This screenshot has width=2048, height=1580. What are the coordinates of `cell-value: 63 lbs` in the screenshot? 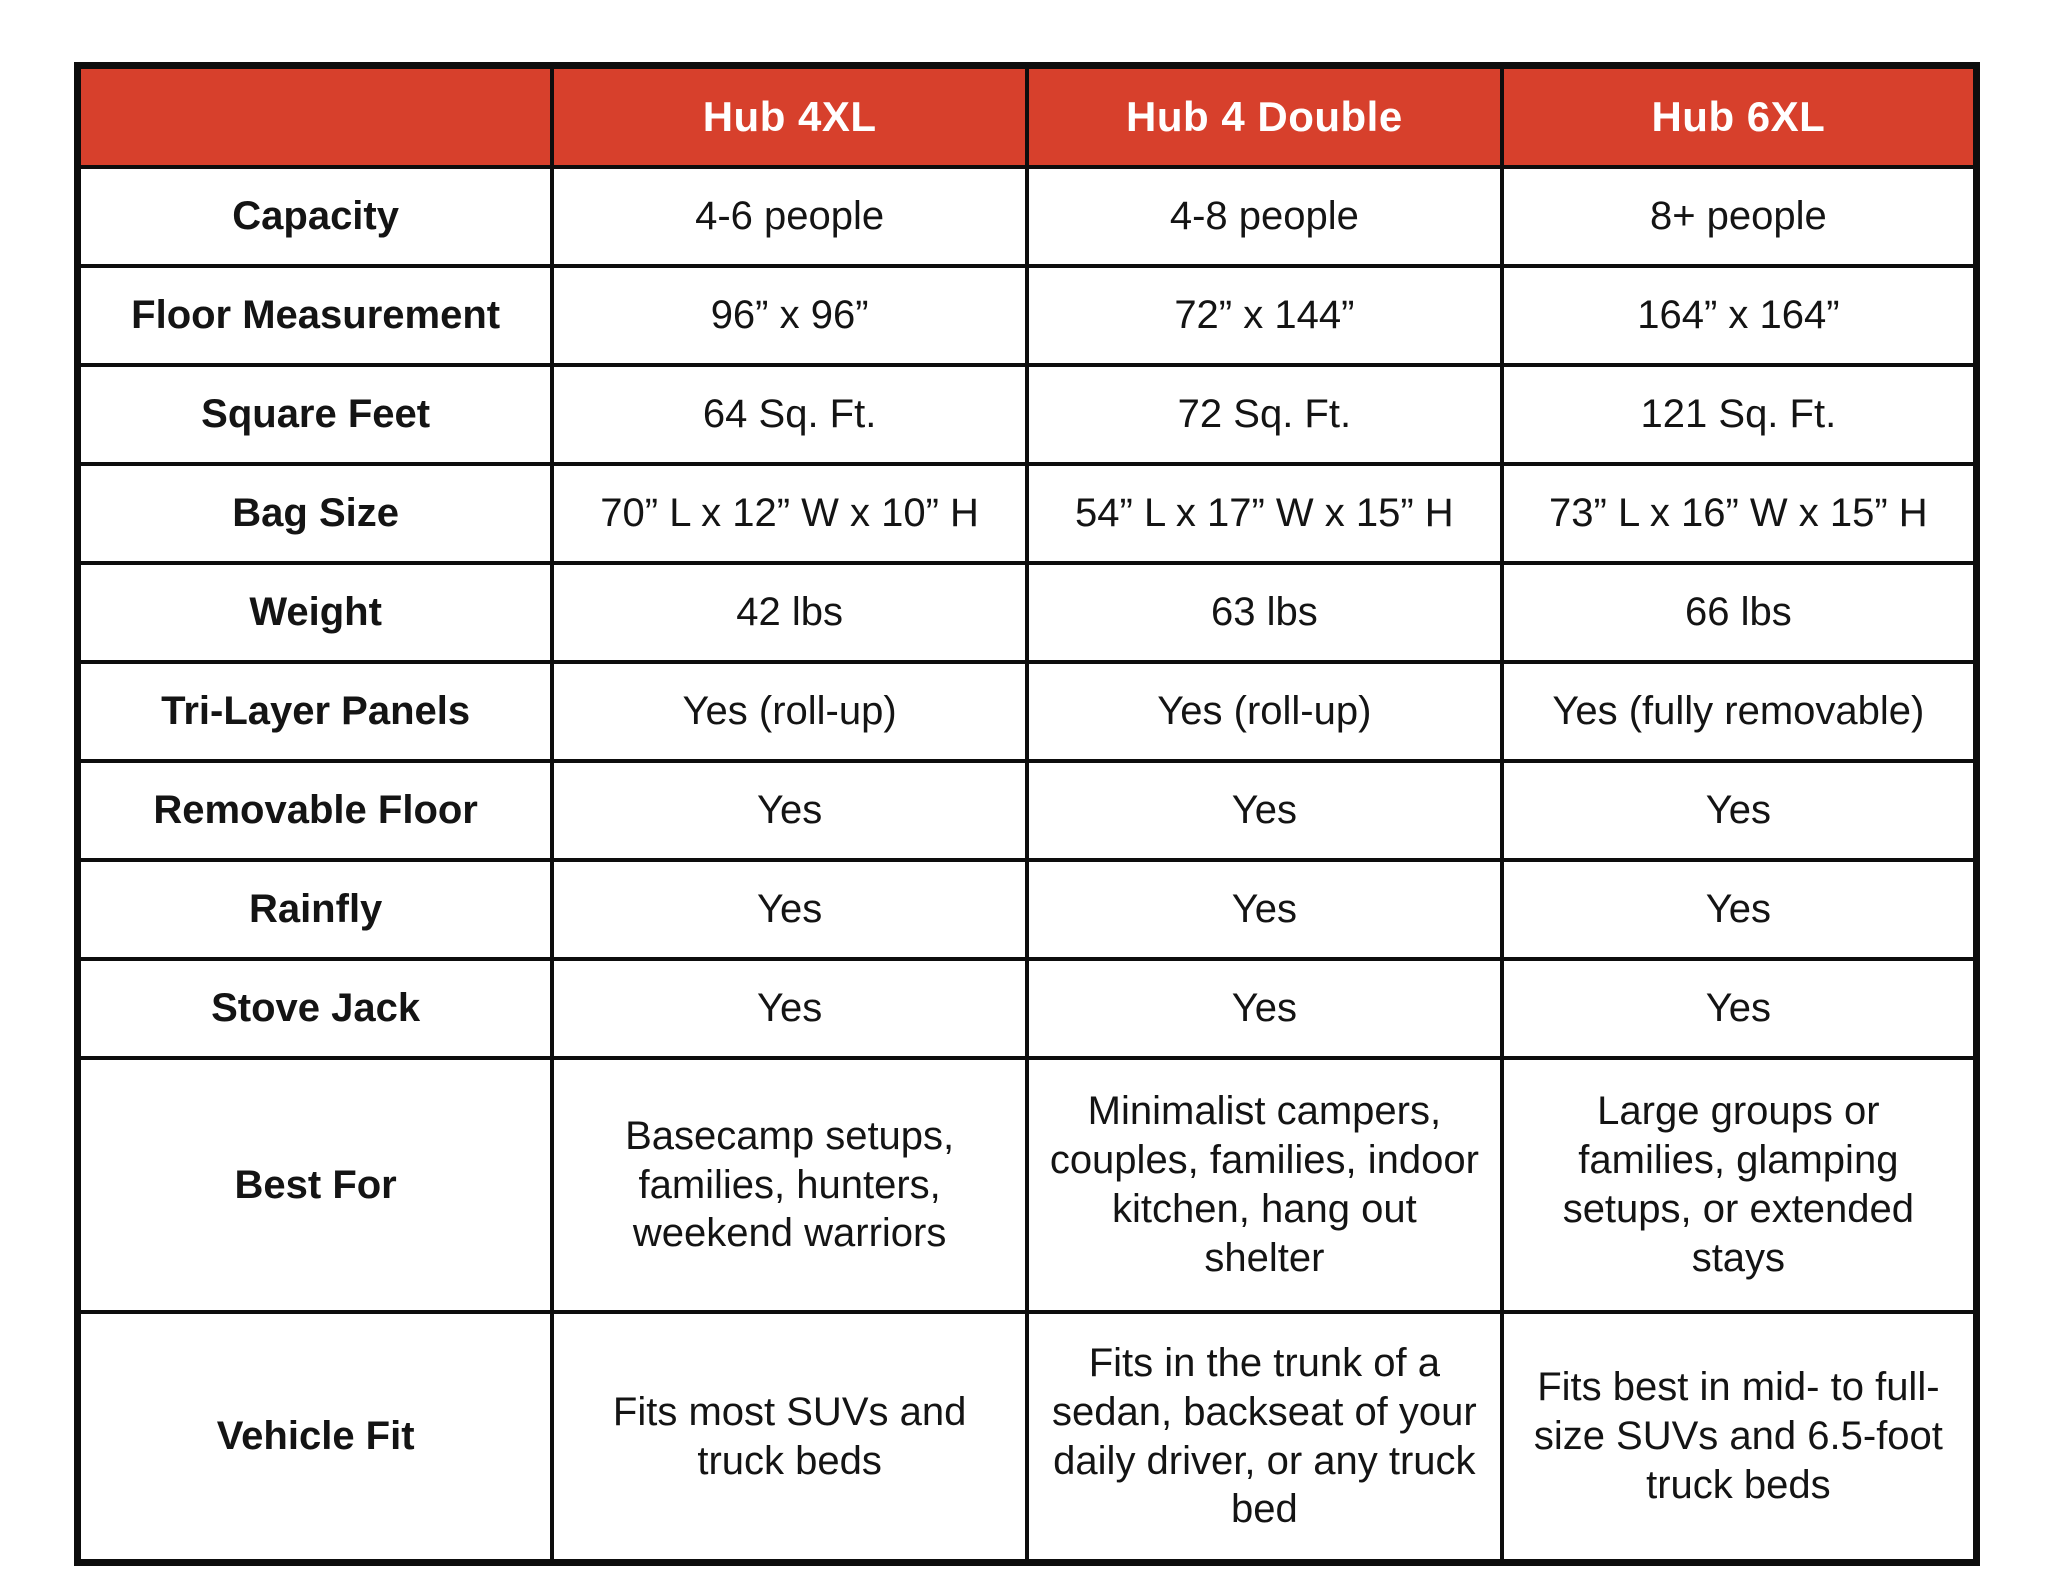 It's located at (1264, 612).